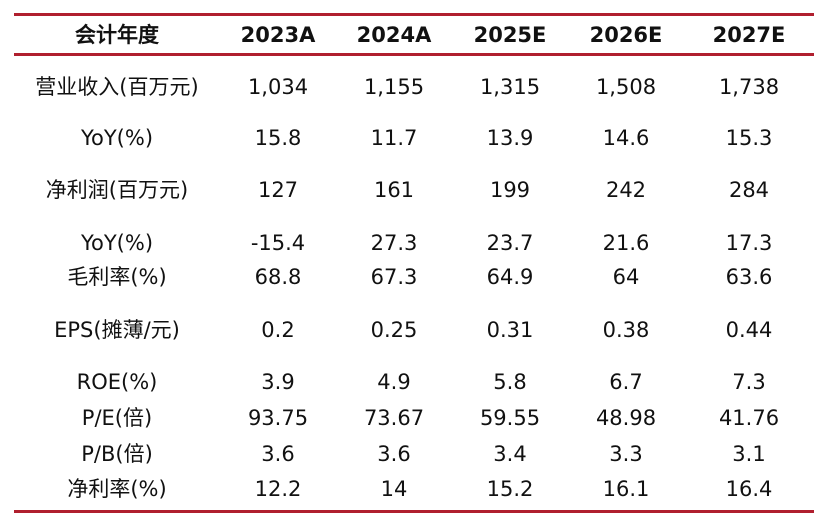  Describe the element at coordinates (394, 190) in the screenshot. I see `table-cell: 161` at that location.